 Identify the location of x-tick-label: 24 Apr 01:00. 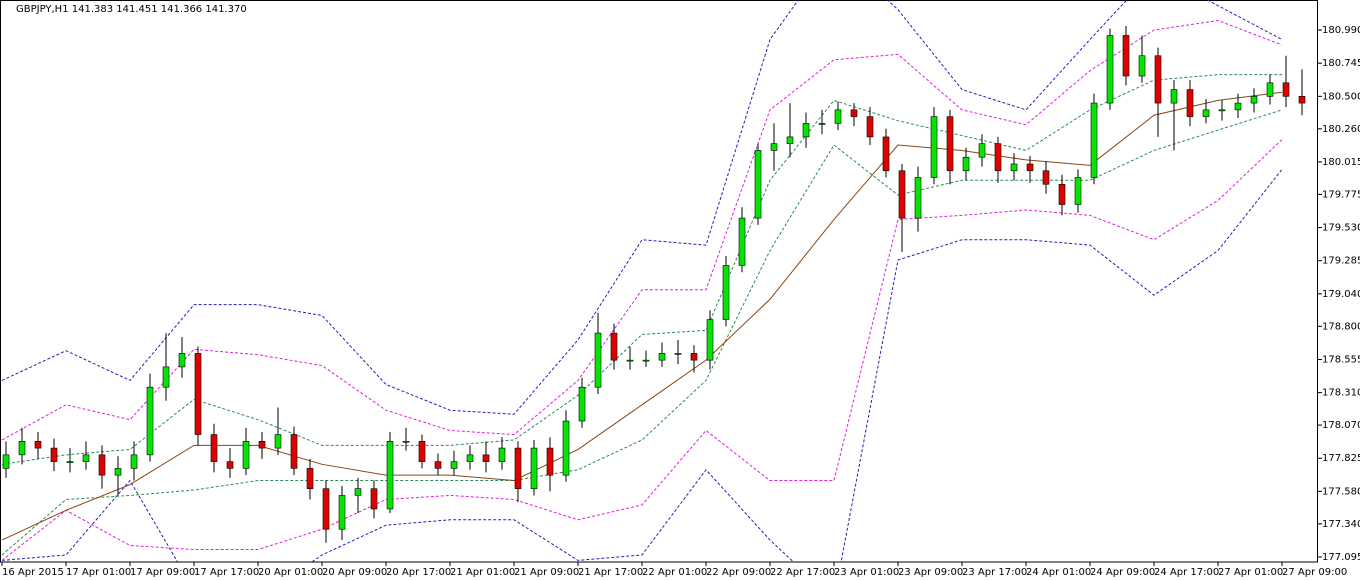
(1058, 572).